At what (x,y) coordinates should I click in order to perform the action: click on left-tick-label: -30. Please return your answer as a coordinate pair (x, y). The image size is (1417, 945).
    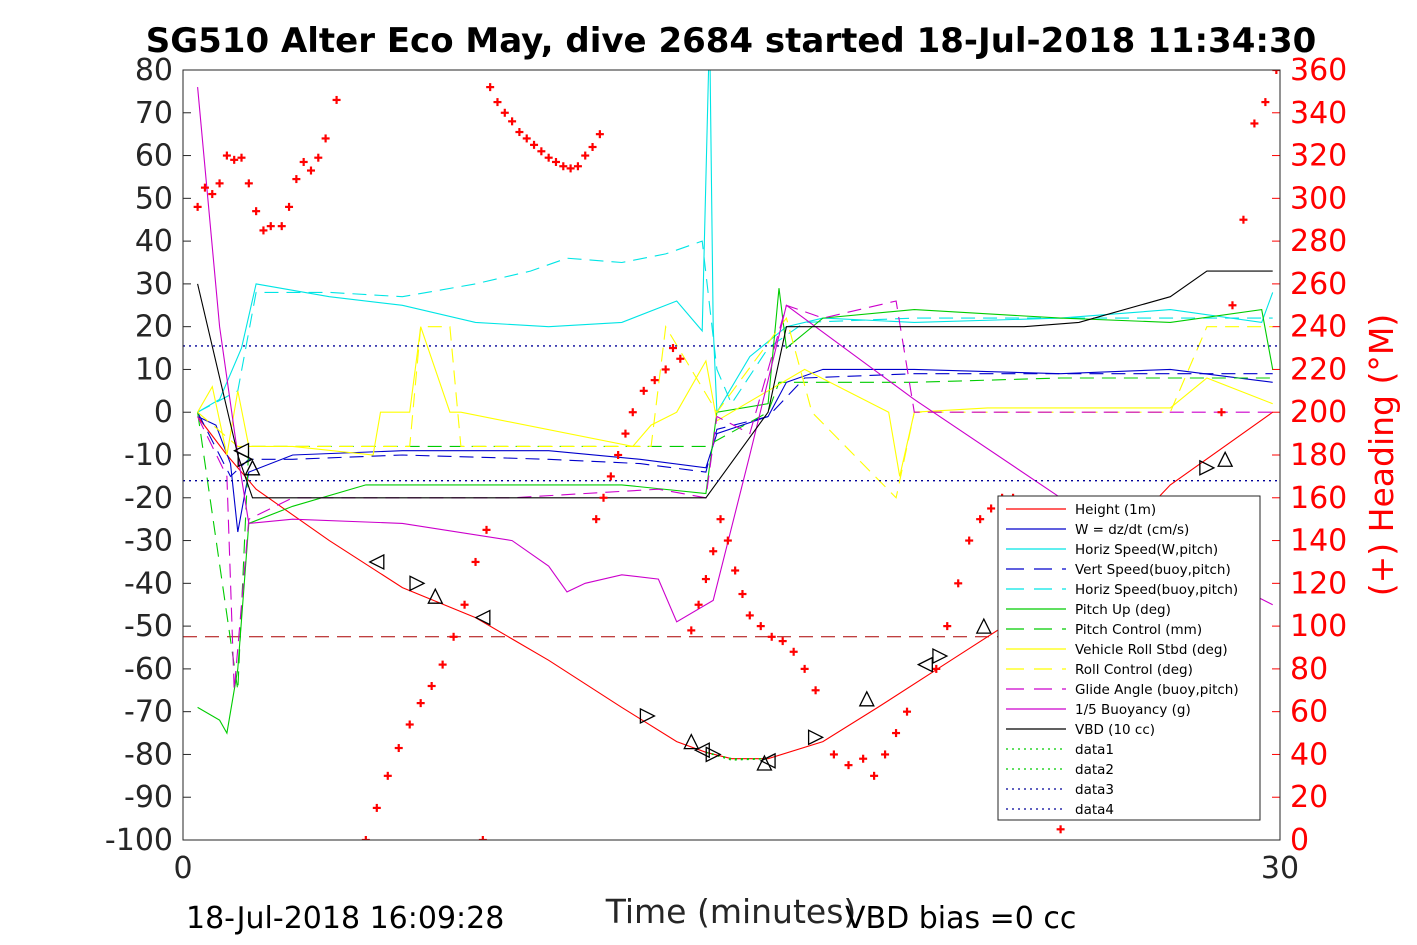
    Looking at the image, I should click on (148, 541).